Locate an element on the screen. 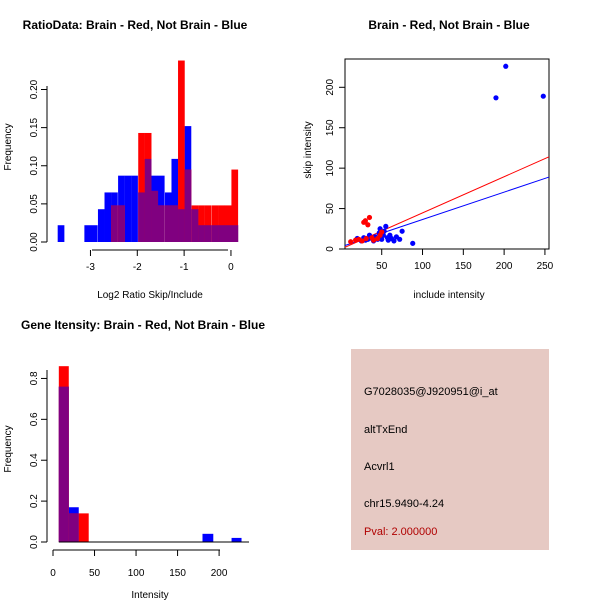 The width and height of the screenshot is (600, 600). ratio-x-tick-label: -1 is located at coordinates (184, 267).